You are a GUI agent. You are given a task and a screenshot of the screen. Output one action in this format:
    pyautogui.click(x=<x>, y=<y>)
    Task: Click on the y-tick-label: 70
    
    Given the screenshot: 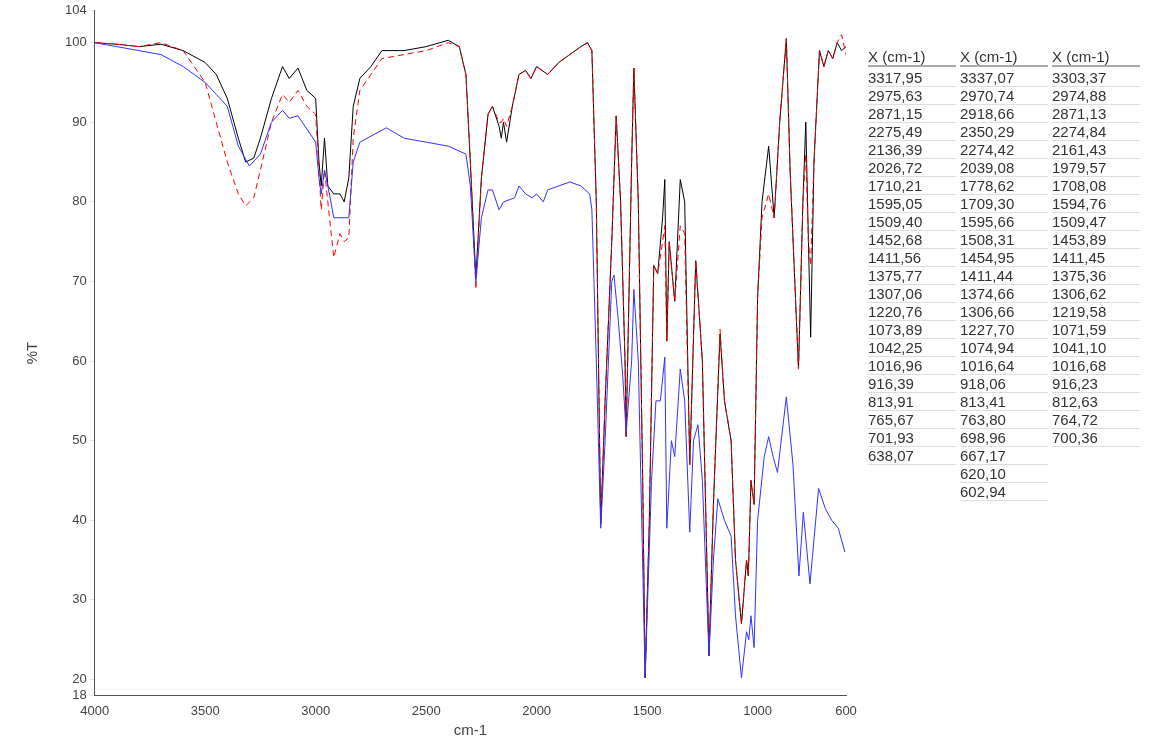 What is the action you would take?
    pyautogui.click(x=79, y=281)
    